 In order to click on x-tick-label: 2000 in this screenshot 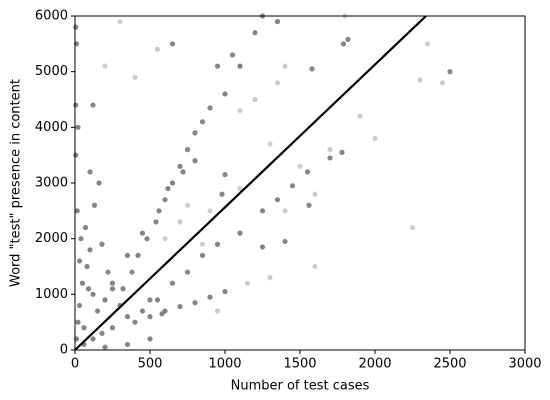, I will do `click(374, 364)`.